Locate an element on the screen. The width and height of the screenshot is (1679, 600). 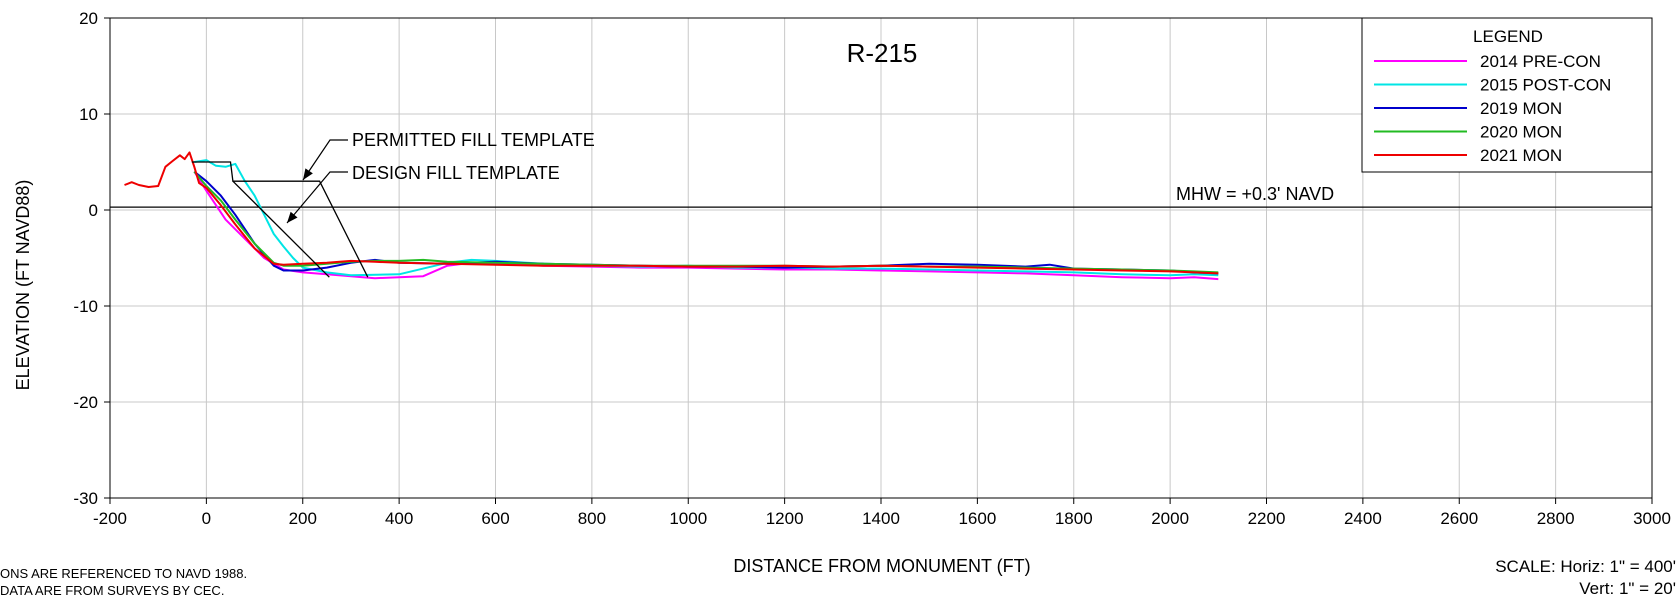
series-lines is located at coordinates (671, 216).